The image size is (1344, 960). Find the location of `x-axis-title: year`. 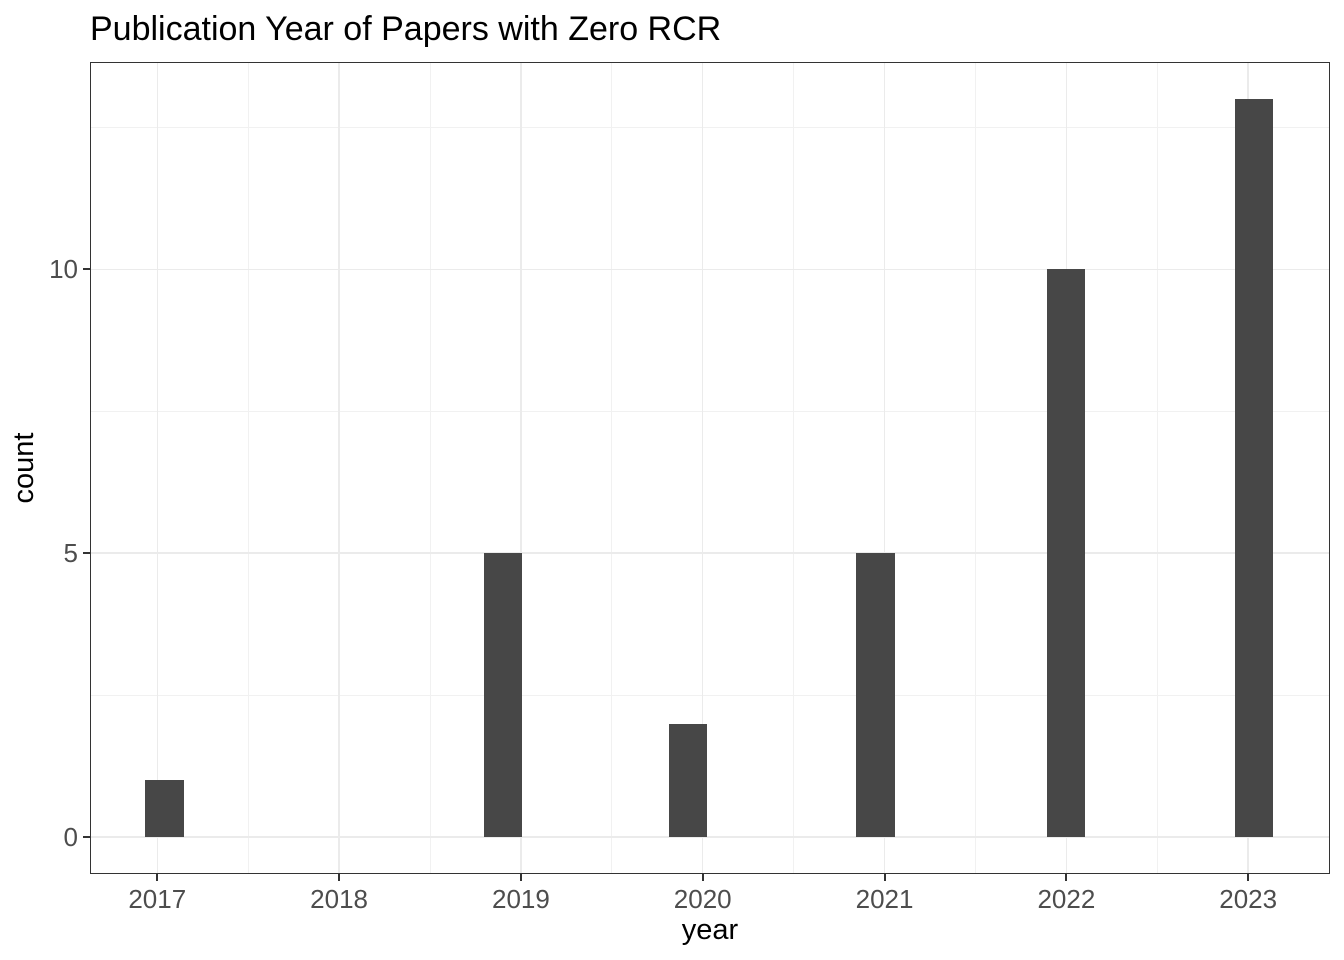

x-axis-title: year is located at coordinates (710, 930).